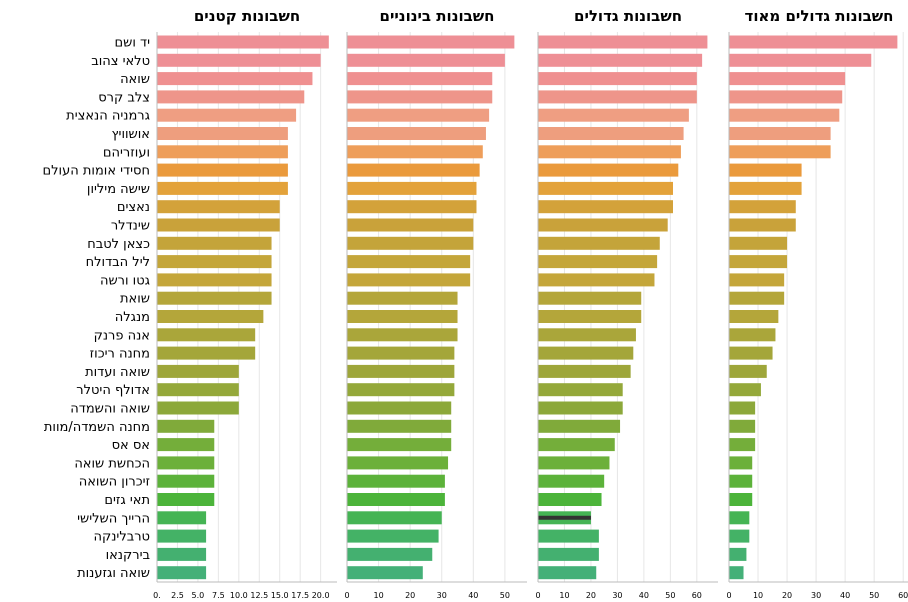 This screenshot has width=908, height=602. I want to click on category-label: שואה, so click(135, 79).